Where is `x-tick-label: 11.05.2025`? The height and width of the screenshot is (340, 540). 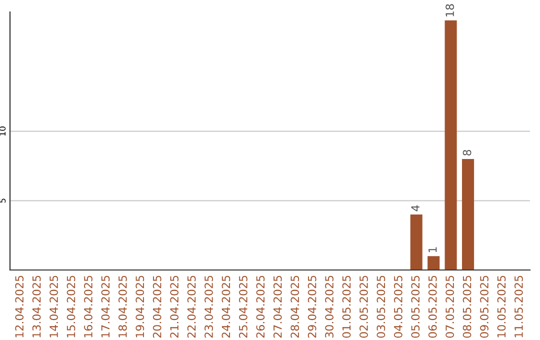
x-tick-label: 11.05.2025 is located at coordinates (518, 307).